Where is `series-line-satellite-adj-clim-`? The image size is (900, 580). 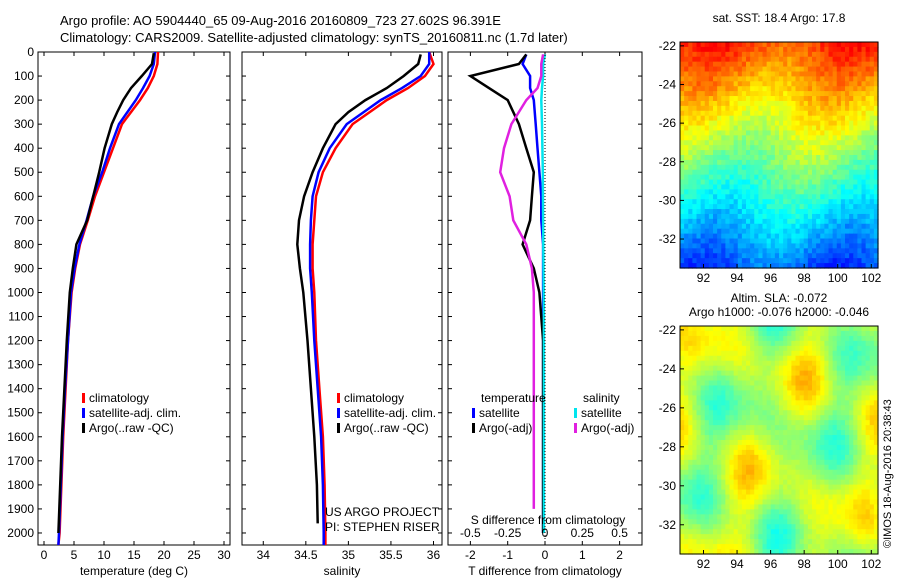 series-line-satellite-adj-clim- is located at coordinates (369, 298).